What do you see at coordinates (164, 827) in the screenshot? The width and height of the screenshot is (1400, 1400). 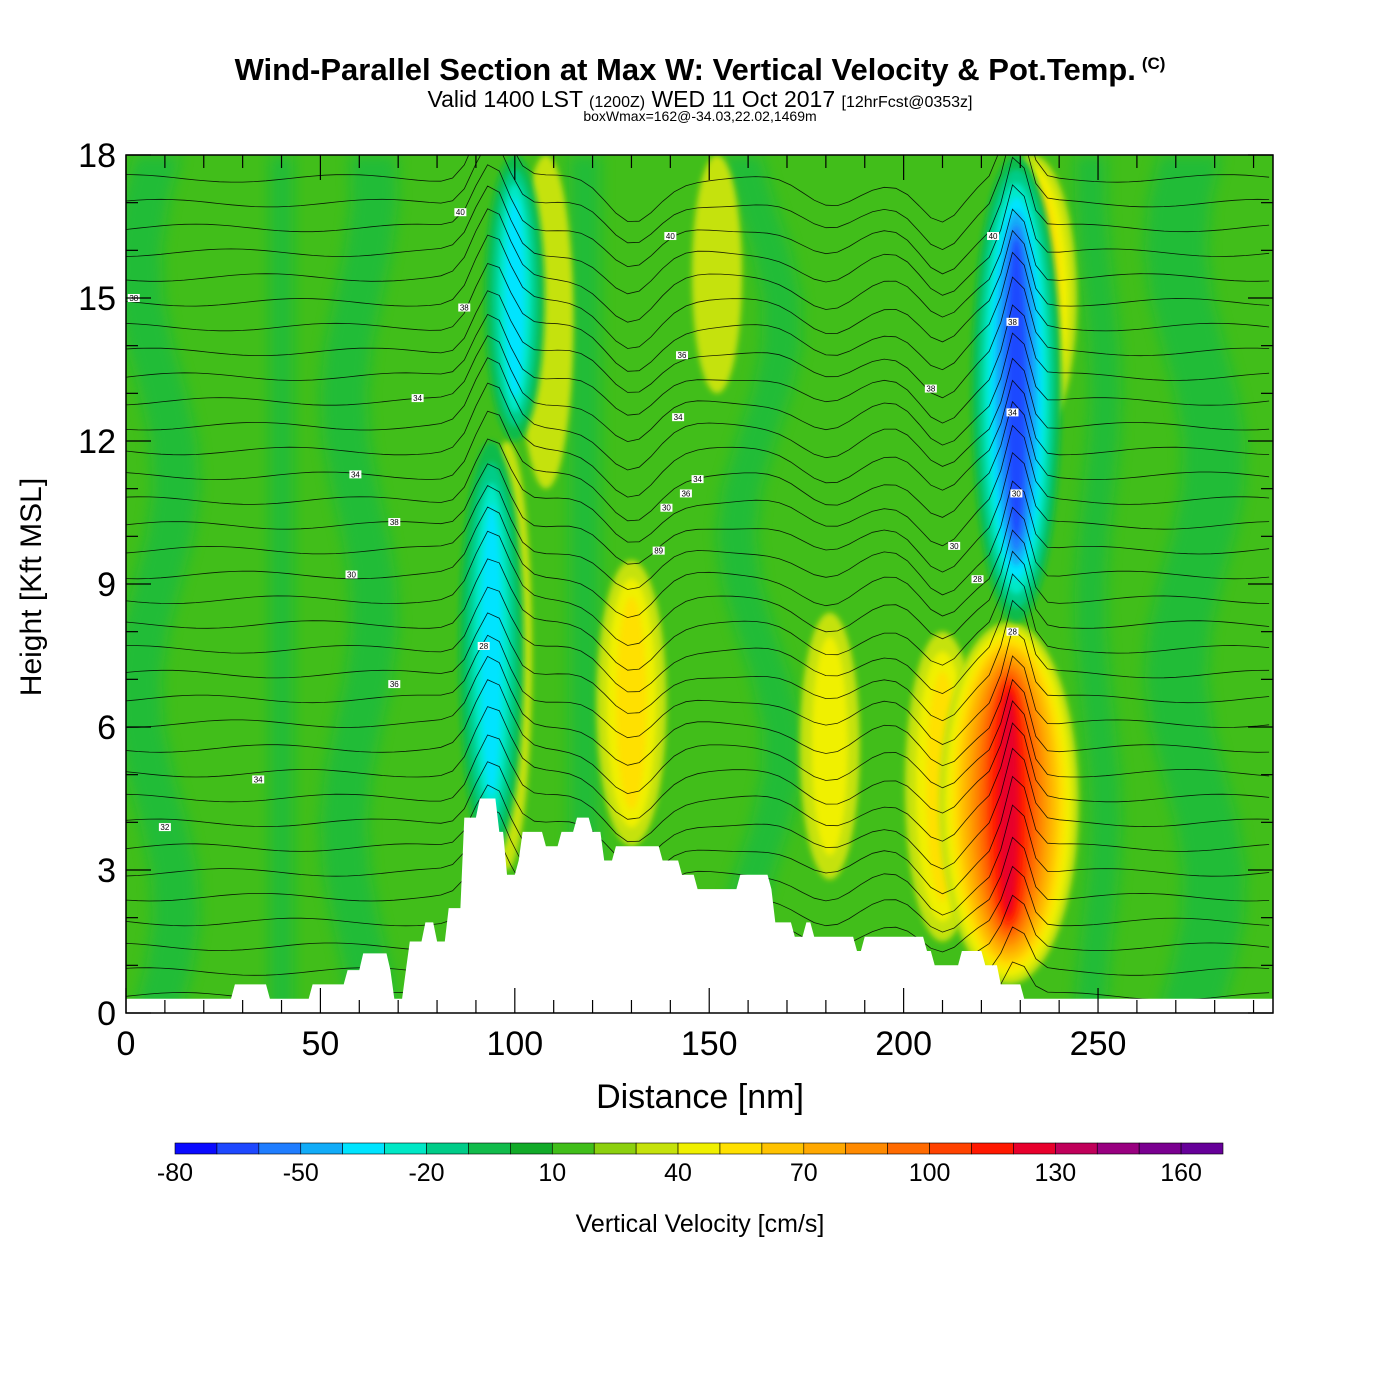 I see `theta-label-text: 32` at bounding box center [164, 827].